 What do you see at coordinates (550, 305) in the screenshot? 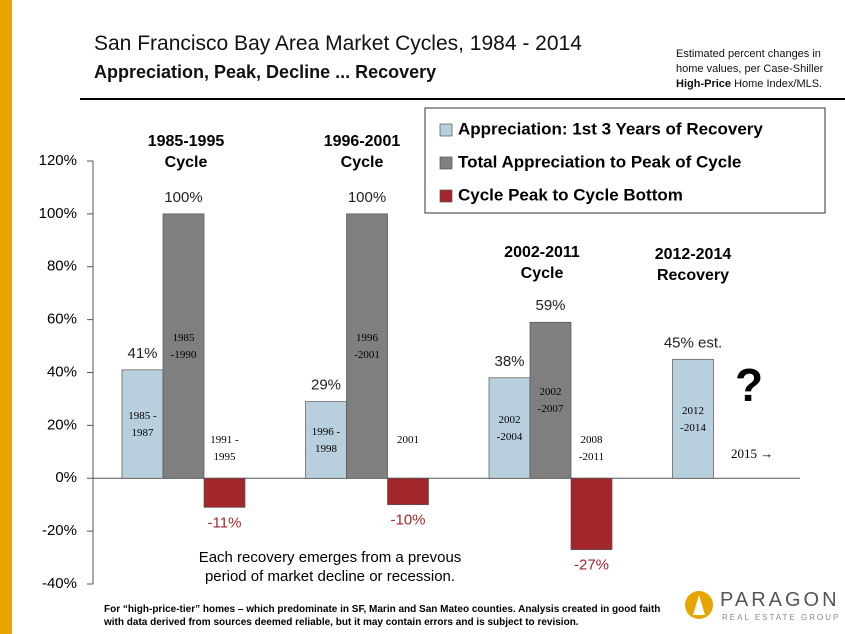
I see `value-label: 59%` at bounding box center [550, 305].